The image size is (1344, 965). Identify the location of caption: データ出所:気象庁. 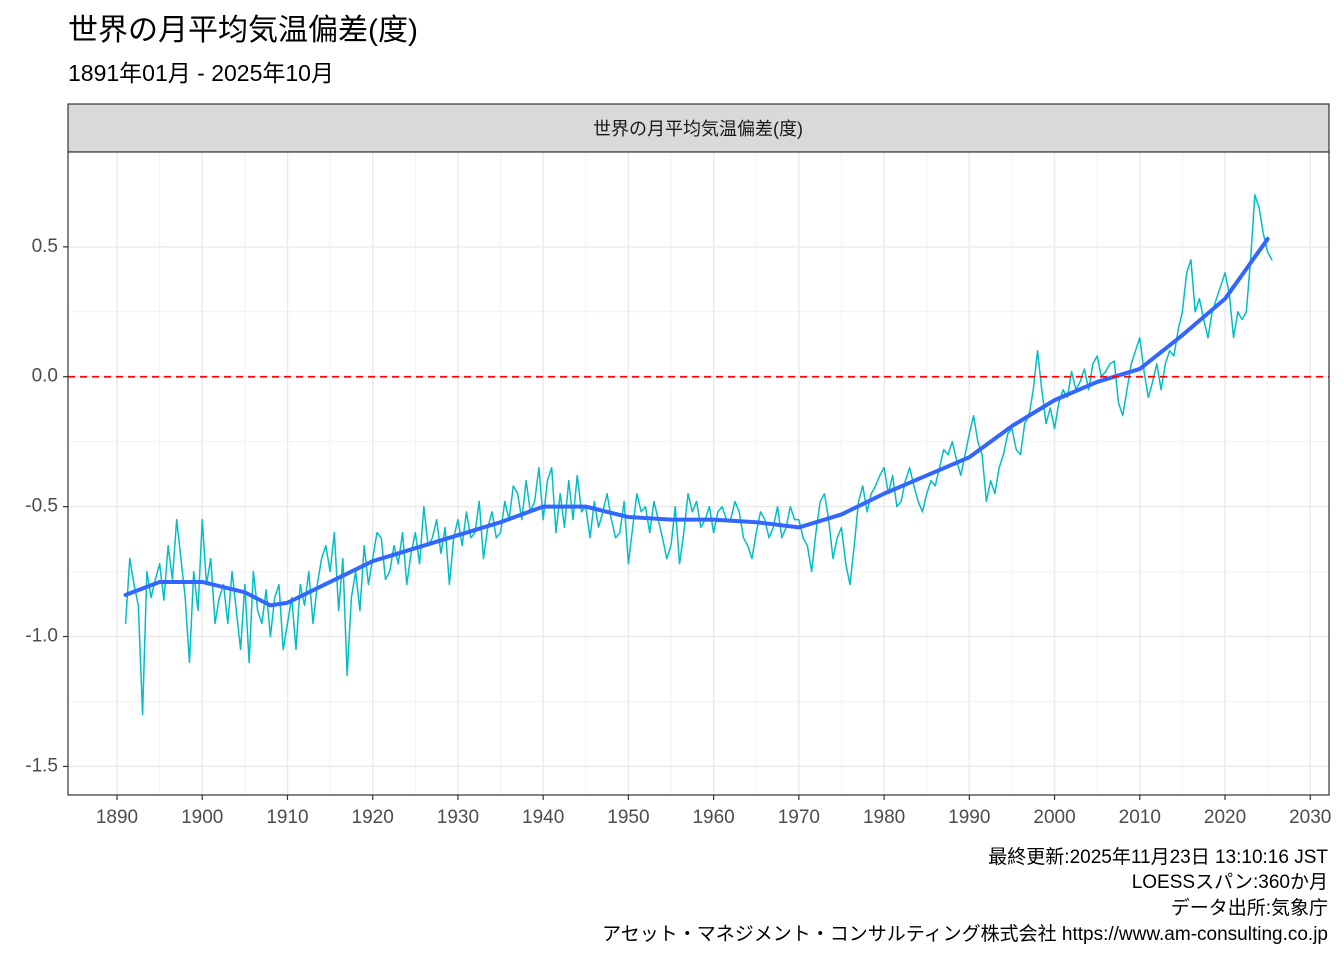
(1249, 908).